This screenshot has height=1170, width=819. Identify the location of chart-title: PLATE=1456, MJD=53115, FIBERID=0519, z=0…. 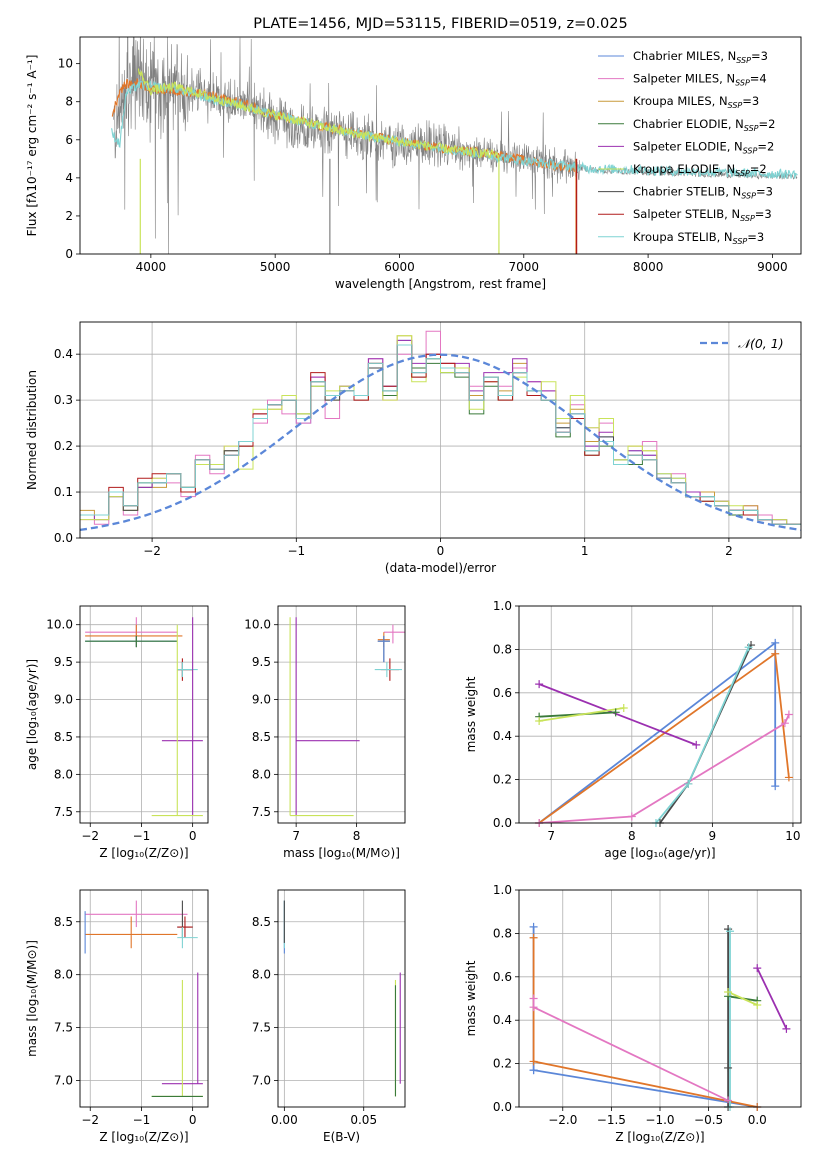
(440, 24).